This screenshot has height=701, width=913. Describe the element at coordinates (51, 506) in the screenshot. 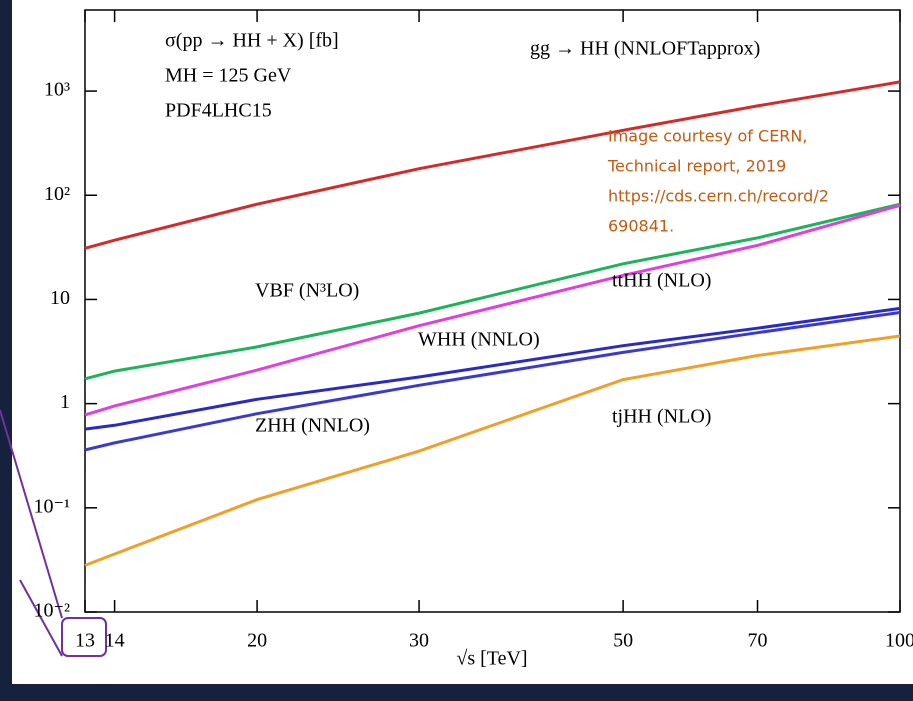

I see `y-tick-label: 10⁻¹` at that location.